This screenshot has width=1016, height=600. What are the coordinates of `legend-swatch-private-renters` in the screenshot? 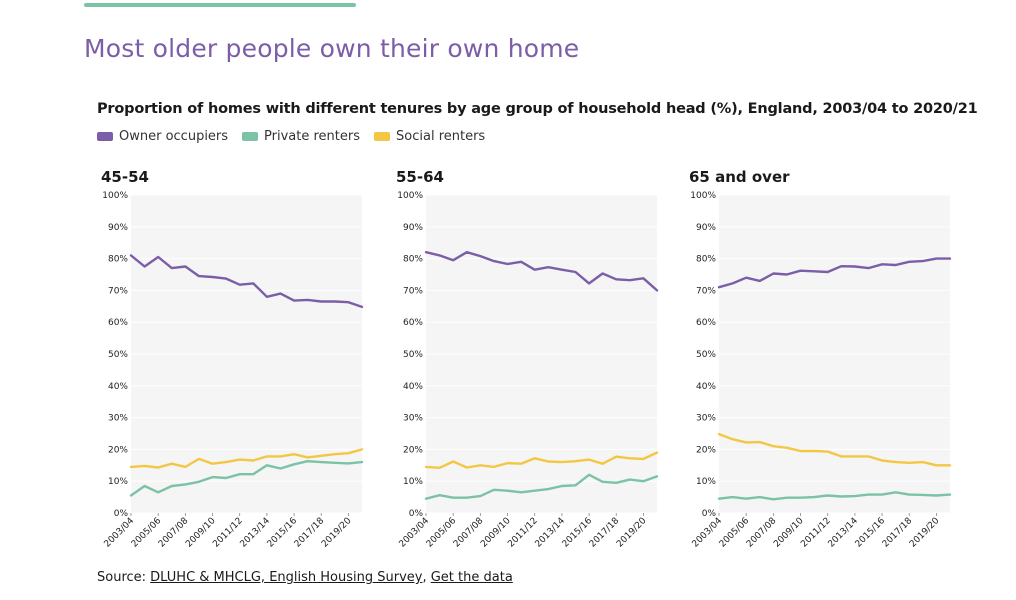 It's located at (250, 136).